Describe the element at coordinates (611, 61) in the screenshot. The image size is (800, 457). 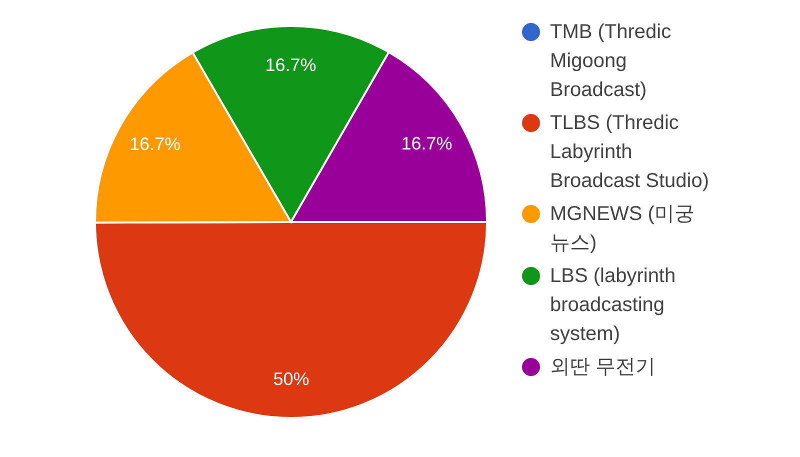
I see `legend-label: TMB (Thredic Migoong Broadcast)` at that location.